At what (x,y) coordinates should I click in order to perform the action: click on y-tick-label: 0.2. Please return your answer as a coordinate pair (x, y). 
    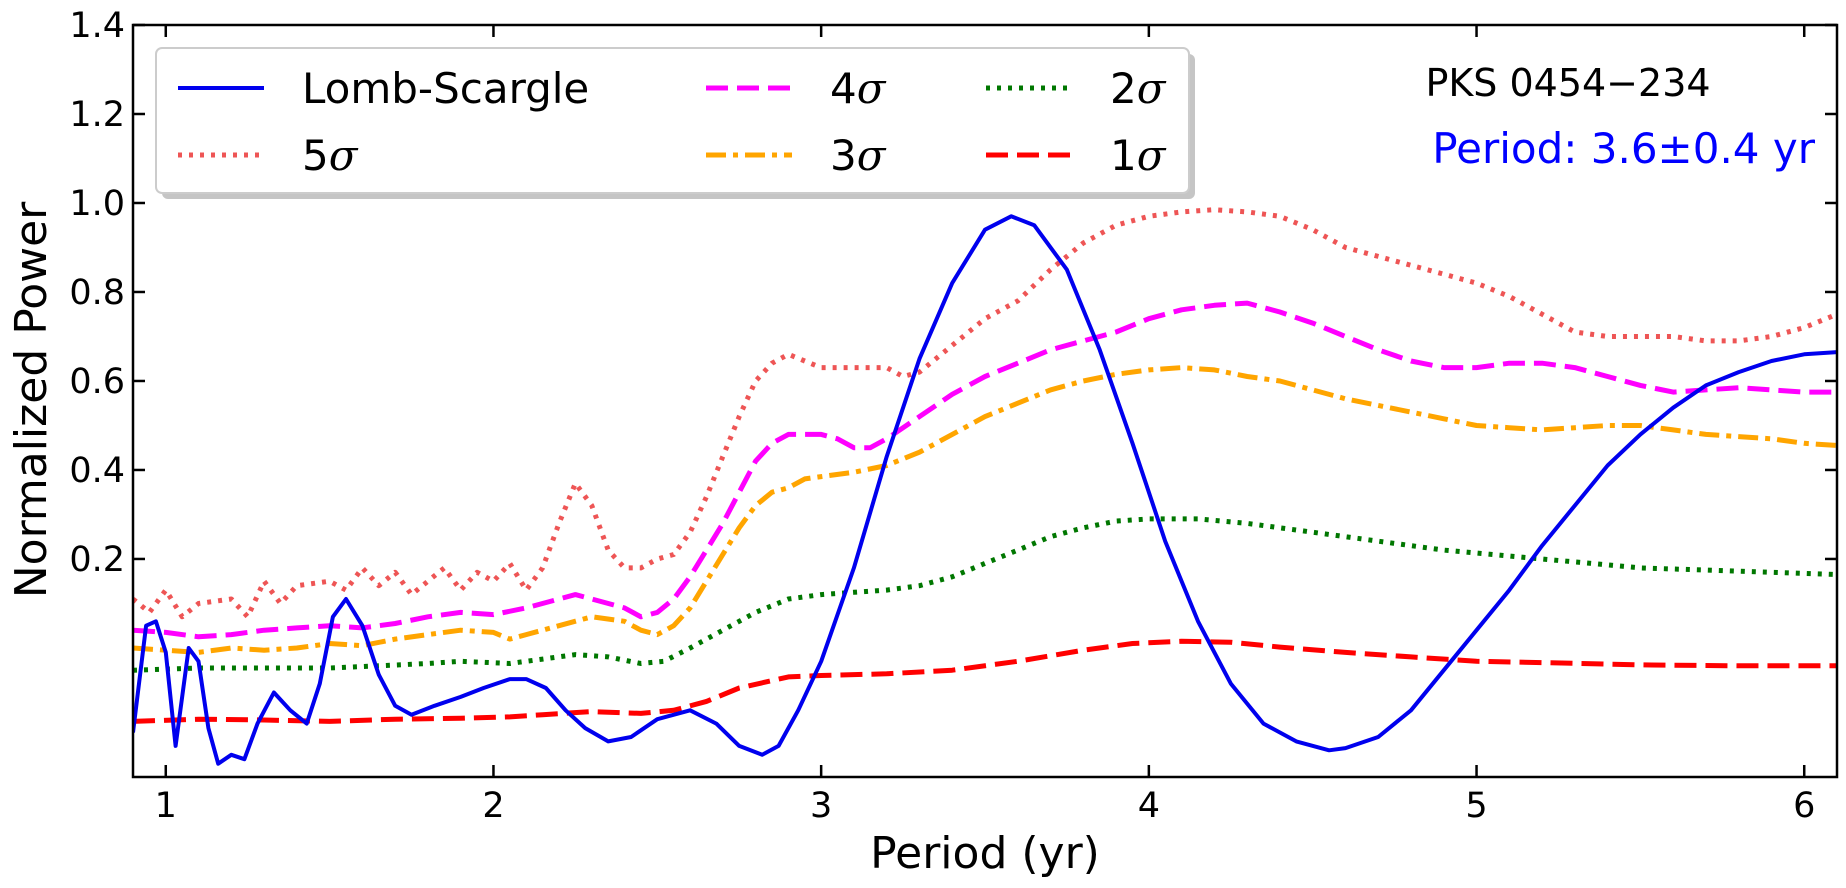
    Looking at the image, I should click on (97, 560).